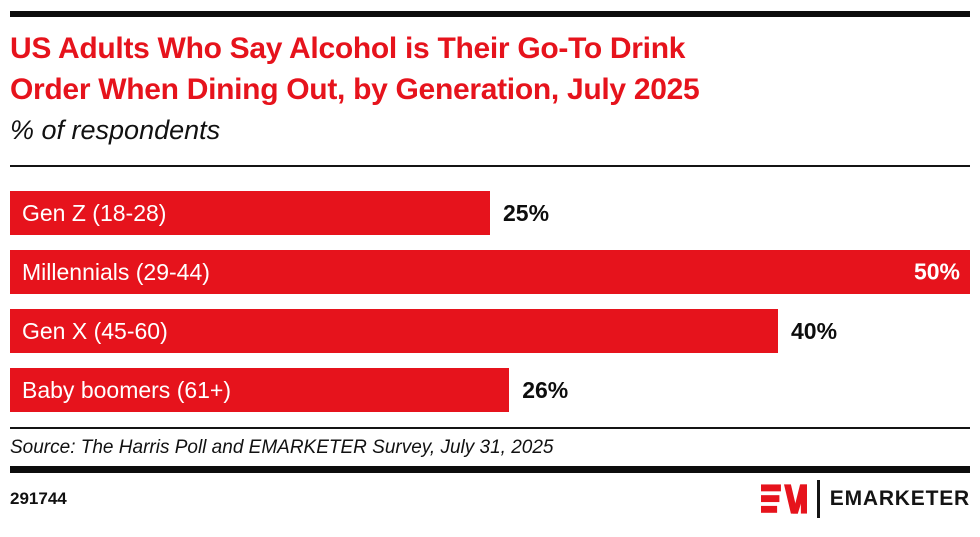  Describe the element at coordinates (490, 499) in the screenshot. I see `footer: 291744 EMARKETER` at that location.